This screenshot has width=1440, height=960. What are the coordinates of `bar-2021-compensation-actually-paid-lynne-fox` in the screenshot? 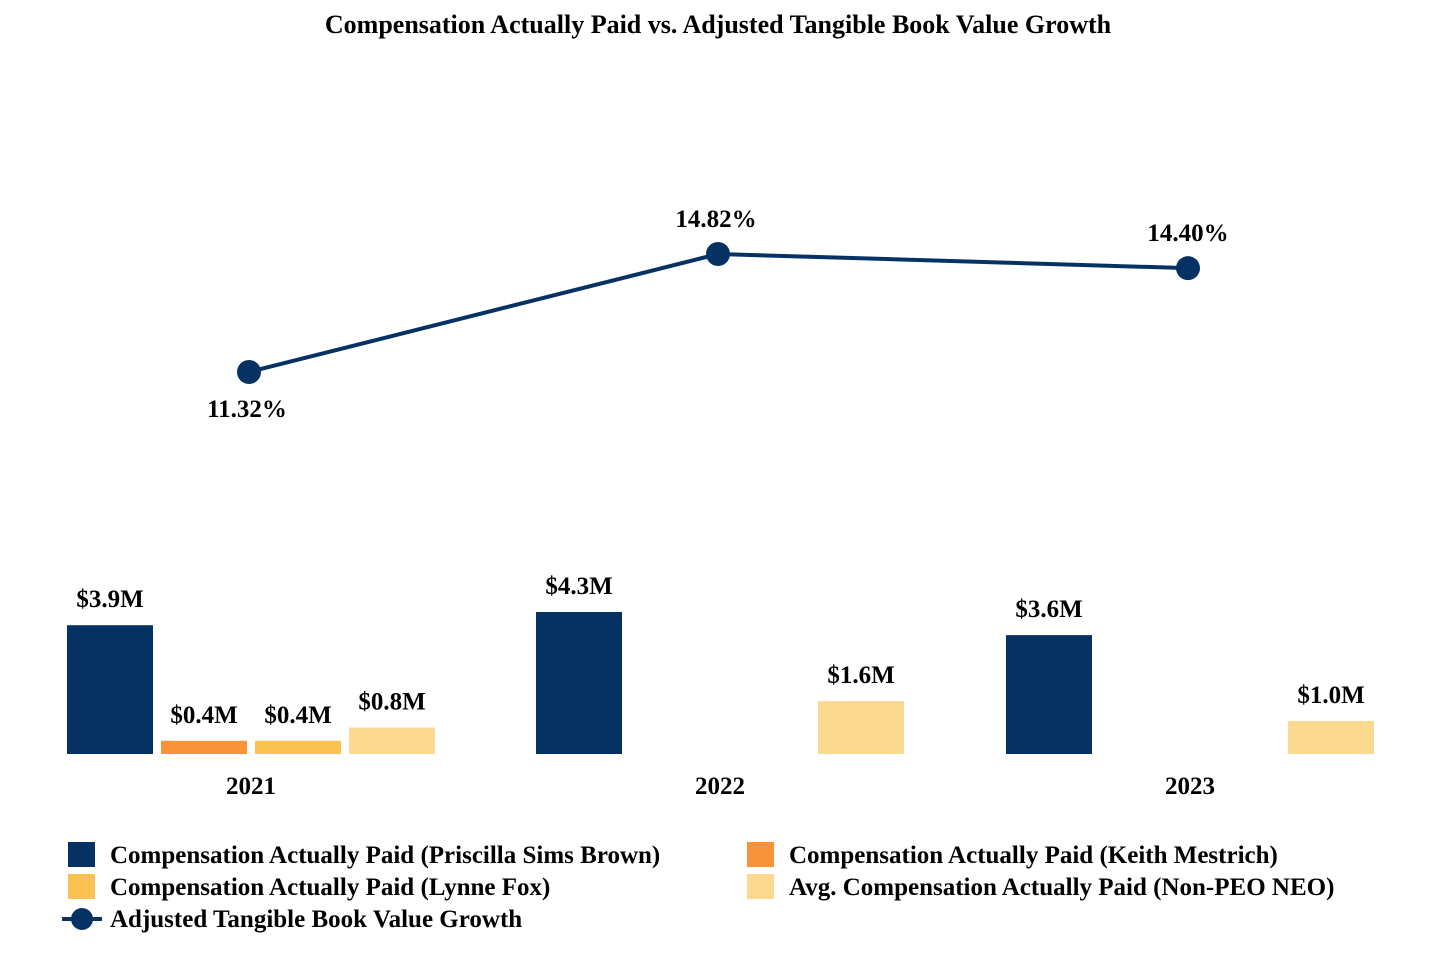 It's located at (298, 747).